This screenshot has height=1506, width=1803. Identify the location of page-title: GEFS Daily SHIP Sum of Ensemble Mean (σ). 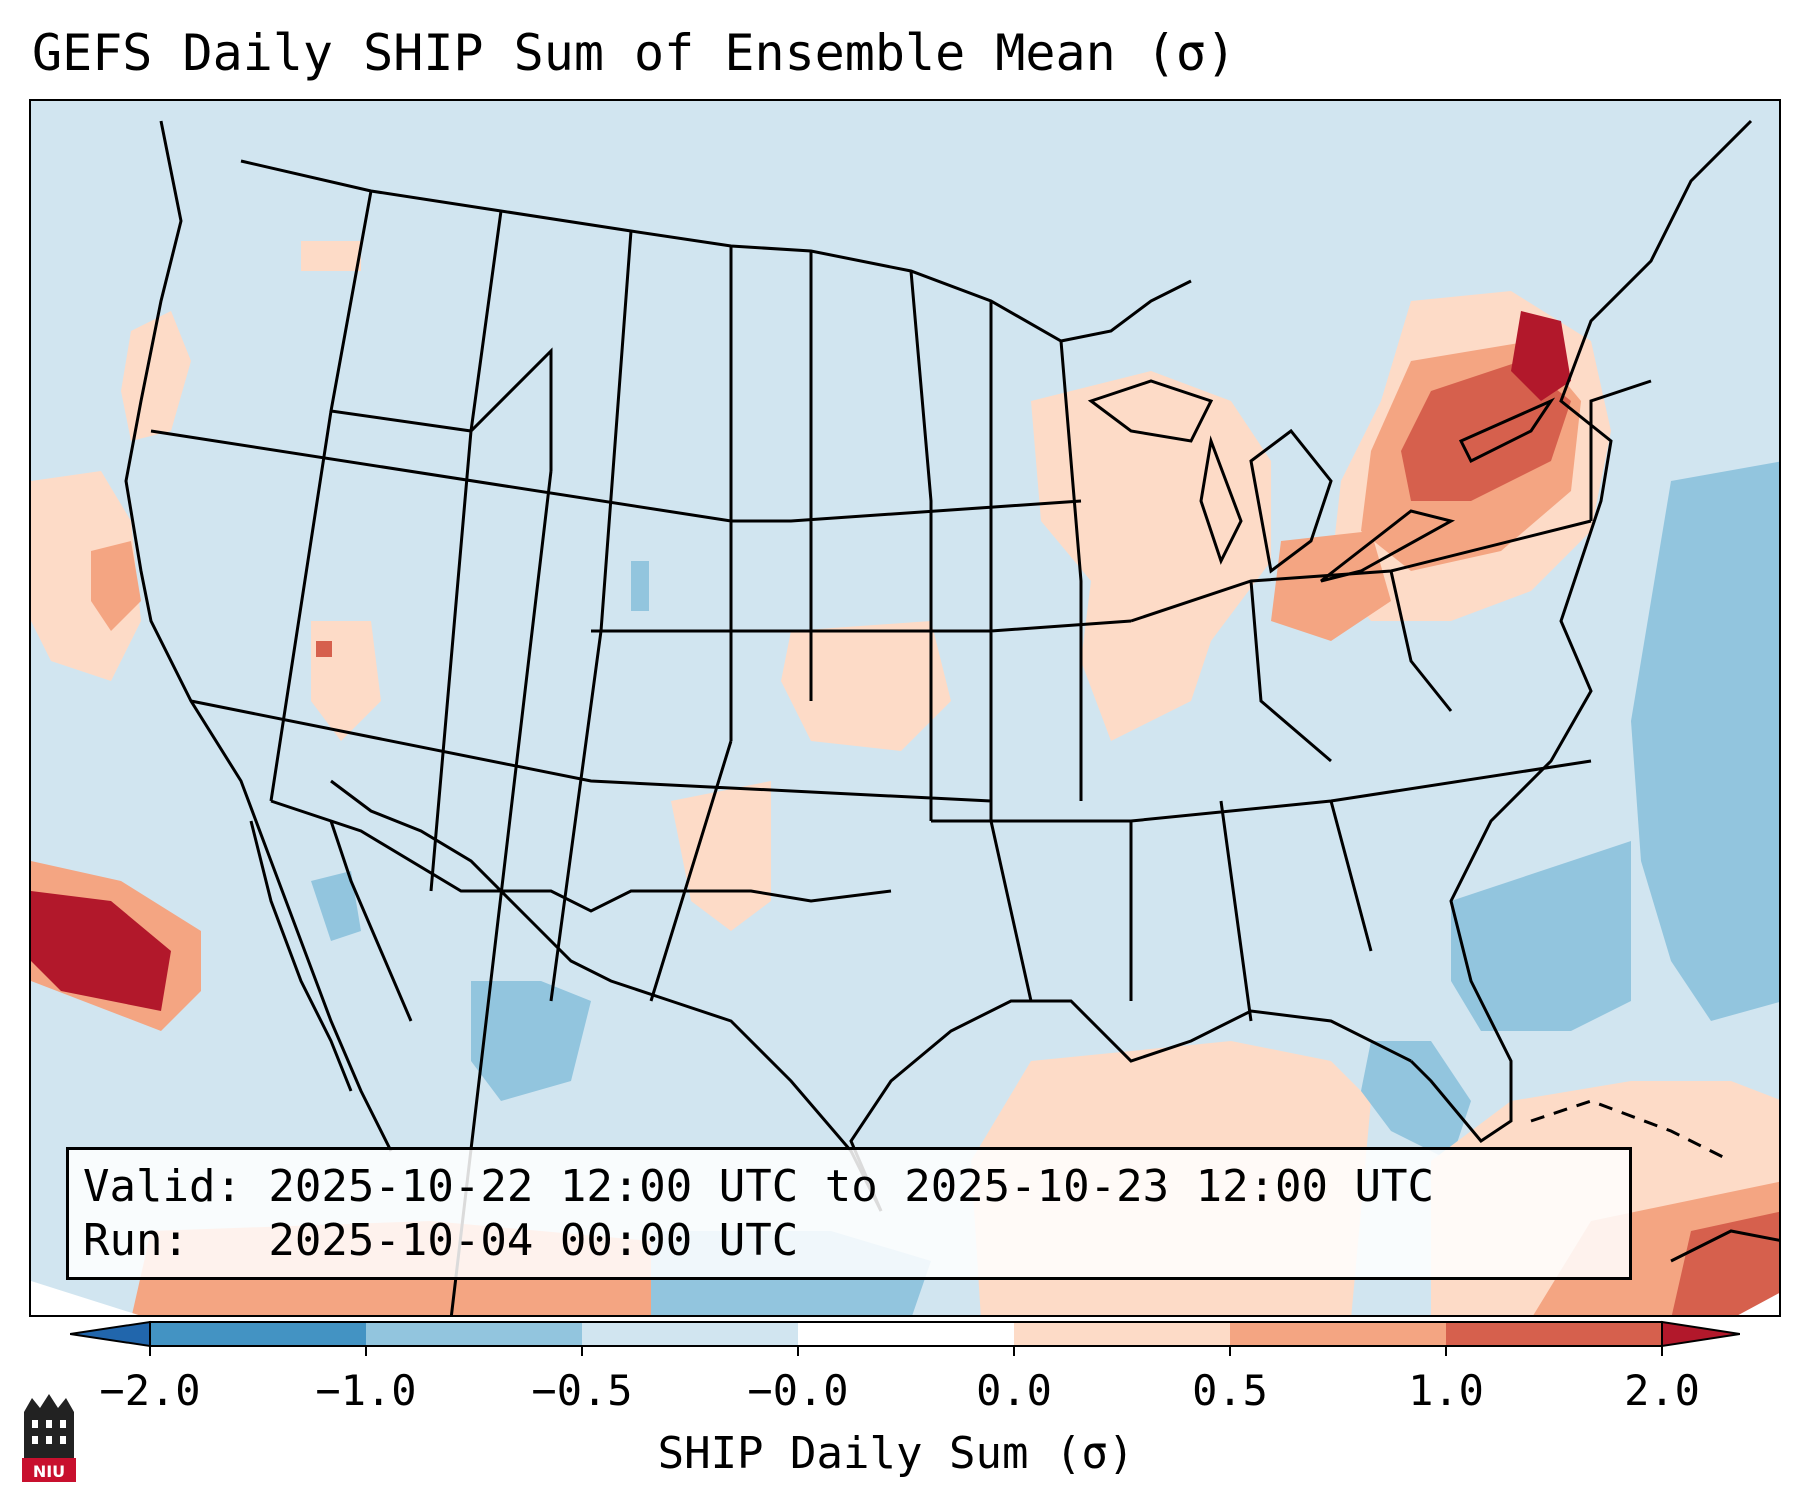
(634, 53).